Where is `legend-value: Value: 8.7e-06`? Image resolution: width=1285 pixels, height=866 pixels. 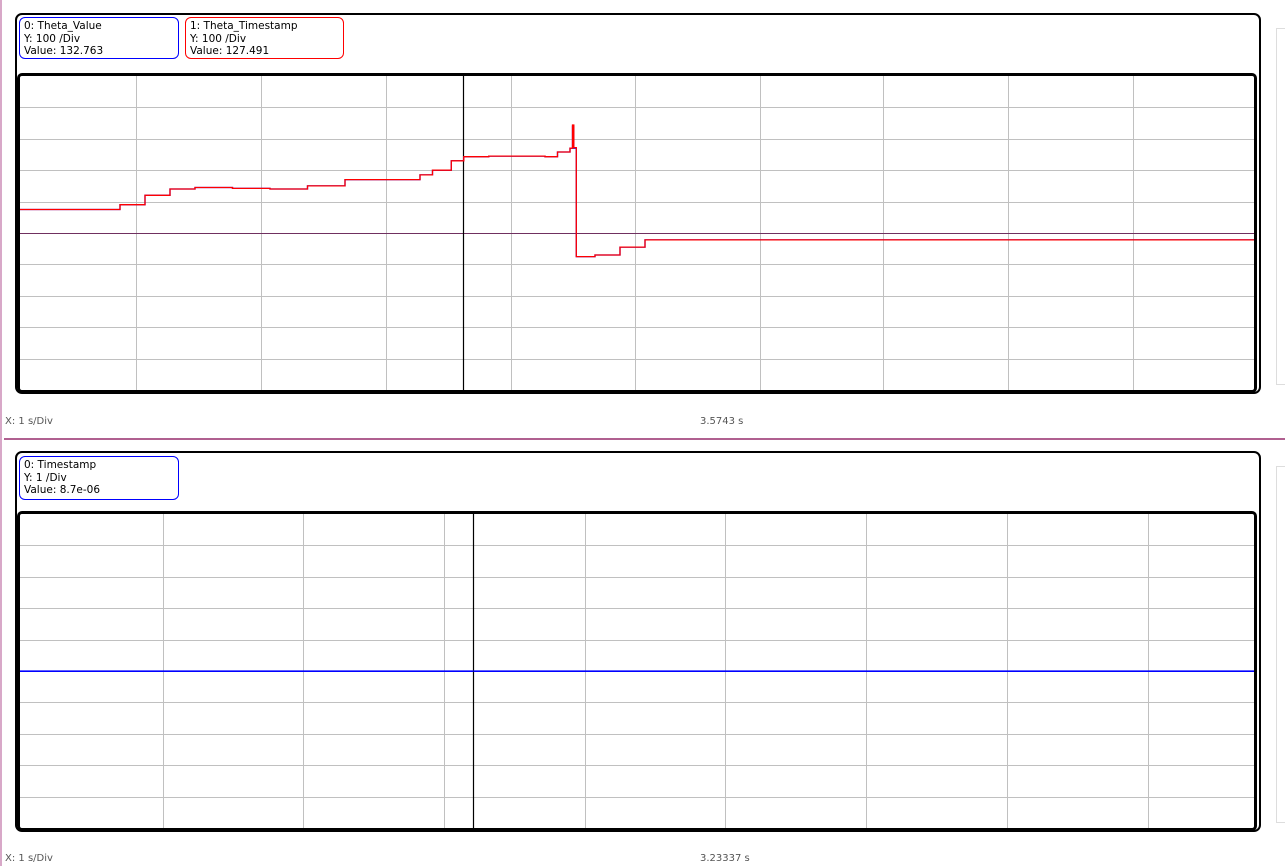 legend-value: Value: 8.7e-06 is located at coordinates (62, 490).